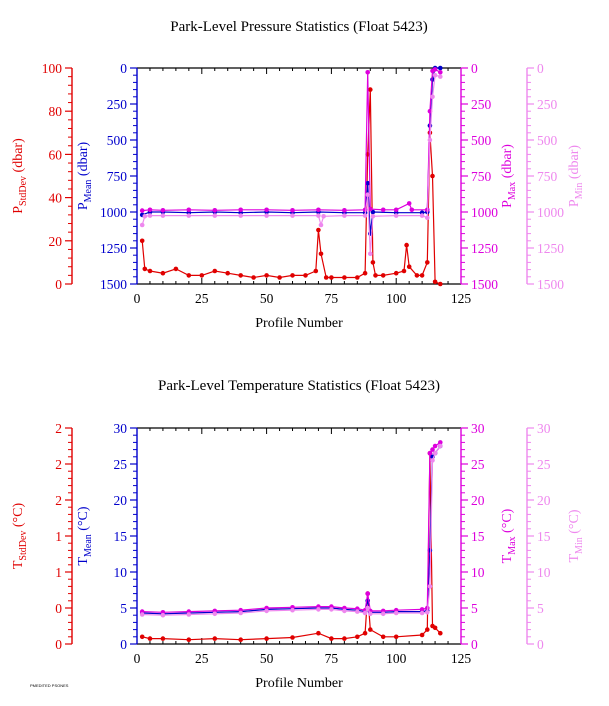  Describe the element at coordinates (481, 140) in the screenshot. I see `y-tick-label-max: 500` at that location.